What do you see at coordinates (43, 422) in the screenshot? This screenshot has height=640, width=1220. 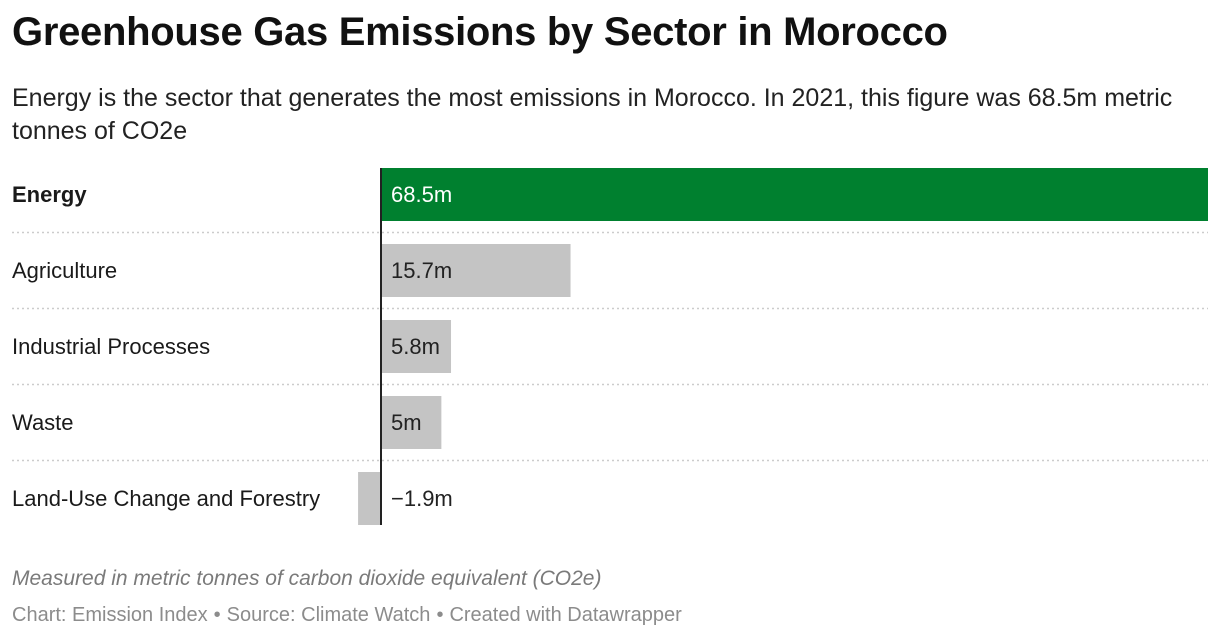 I see `category-label: Waste` at bounding box center [43, 422].